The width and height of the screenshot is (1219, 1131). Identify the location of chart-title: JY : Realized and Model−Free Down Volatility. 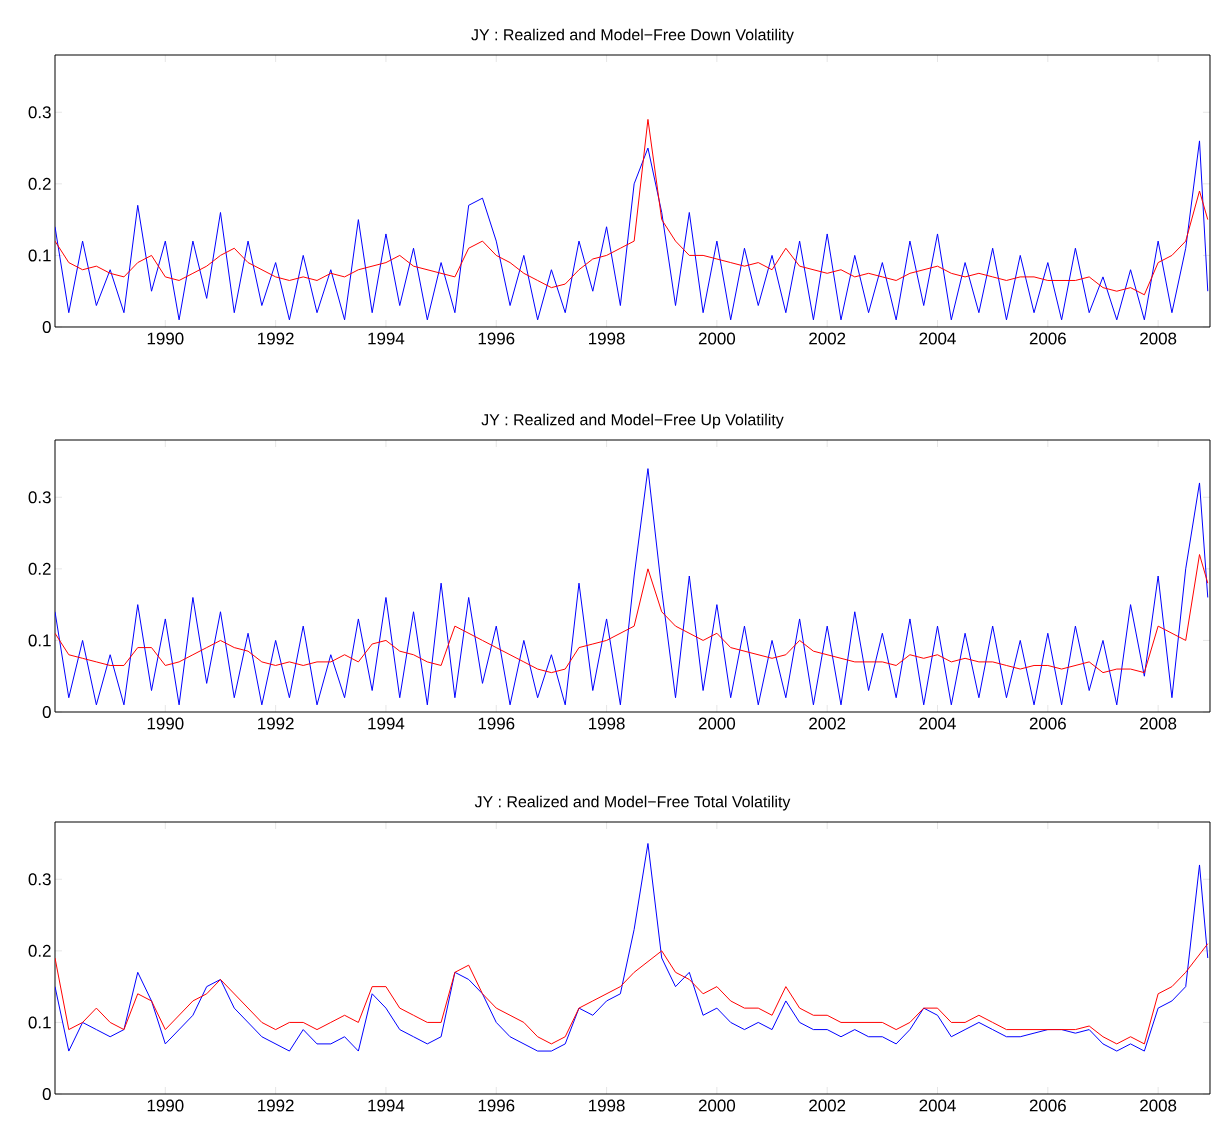
(632, 36).